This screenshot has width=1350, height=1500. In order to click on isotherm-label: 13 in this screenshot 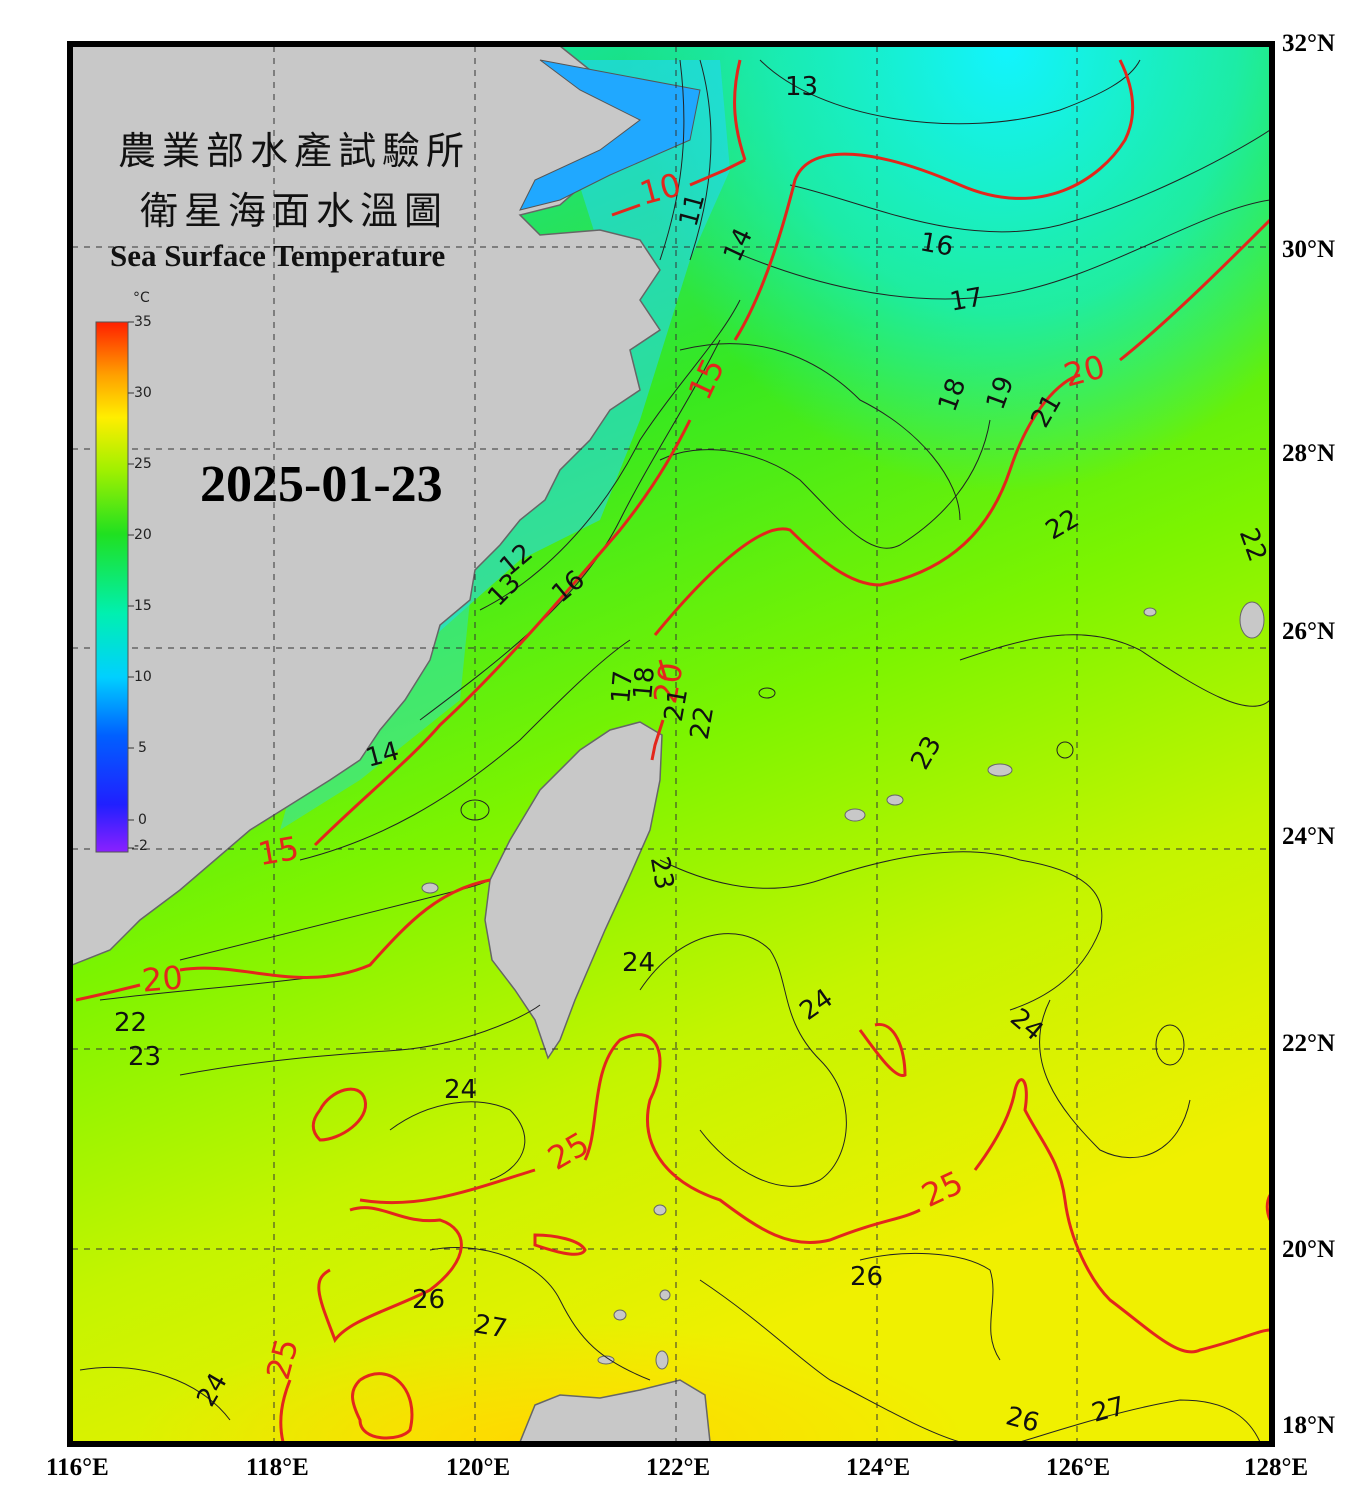, I will do `click(802, 87)`.